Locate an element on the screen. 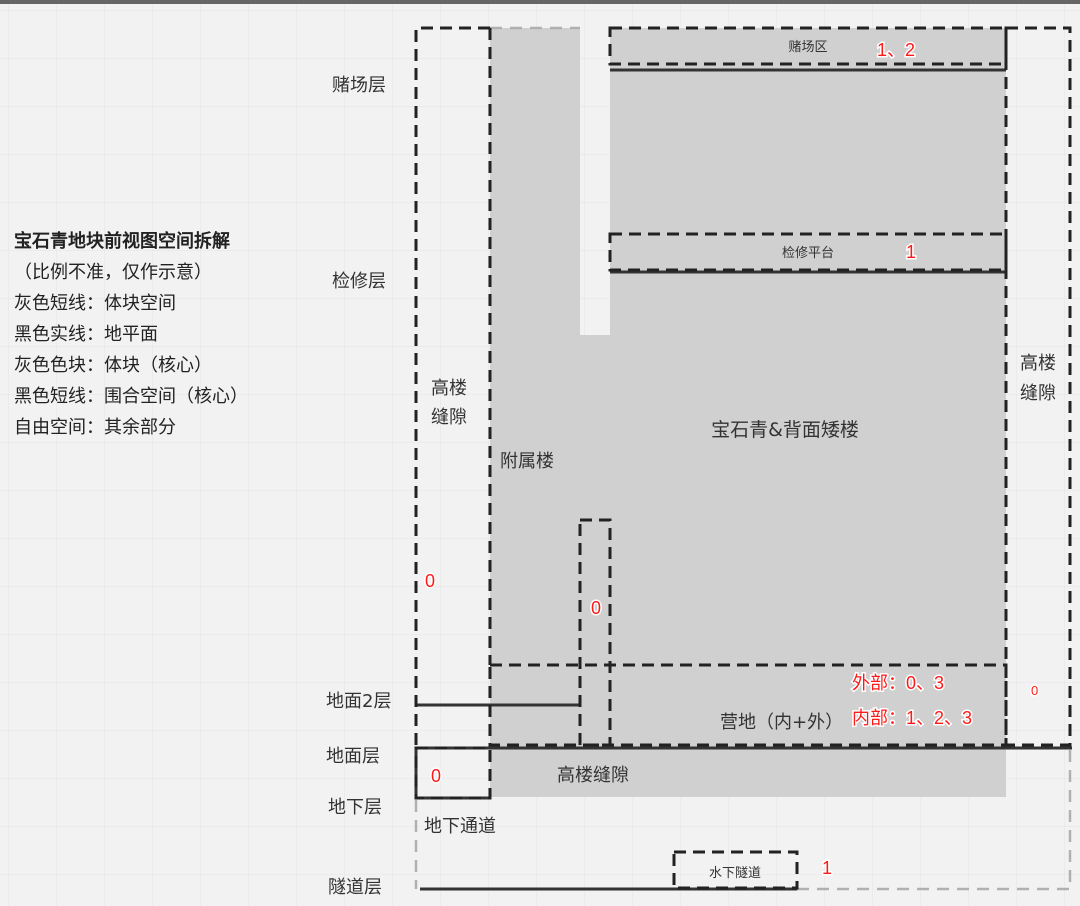  number-maintenance: 1 is located at coordinates (911, 252).